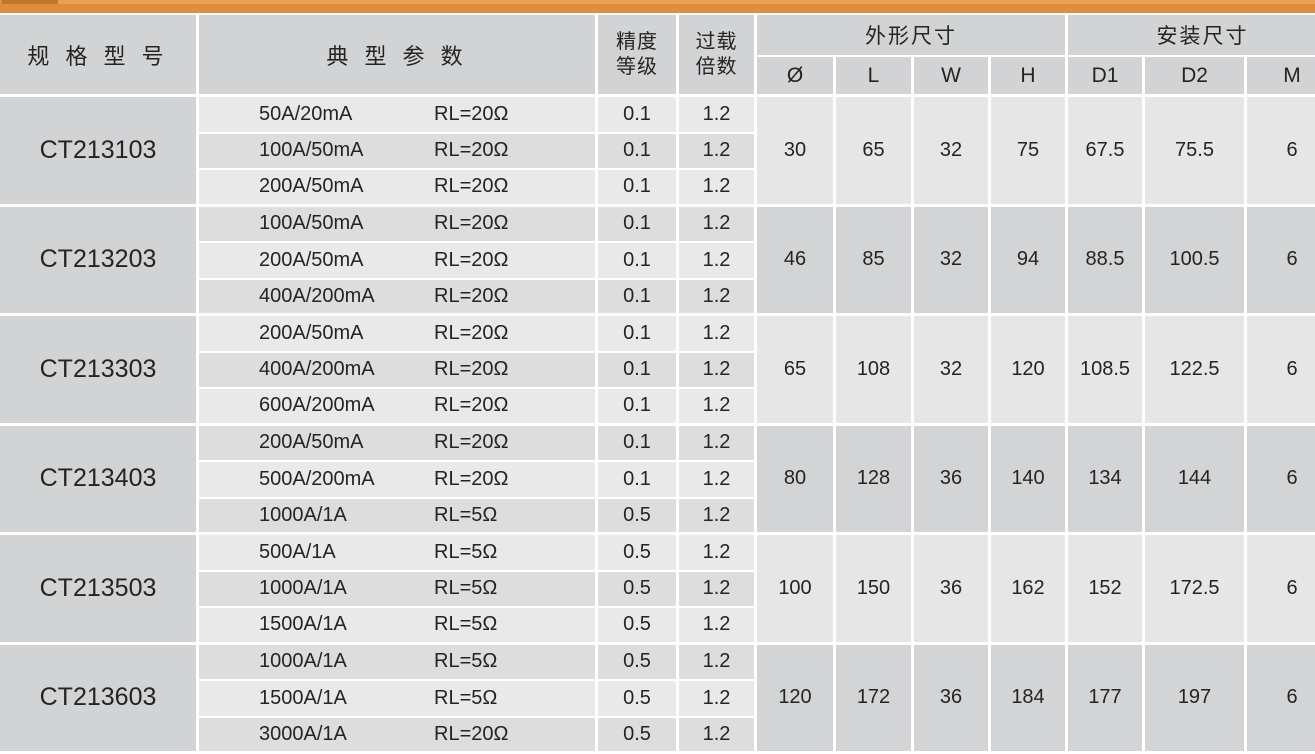 The image size is (1315, 754). What do you see at coordinates (1029, 77) in the screenshot?
I see `subheader-h: H` at bounding box center [1029, 77].